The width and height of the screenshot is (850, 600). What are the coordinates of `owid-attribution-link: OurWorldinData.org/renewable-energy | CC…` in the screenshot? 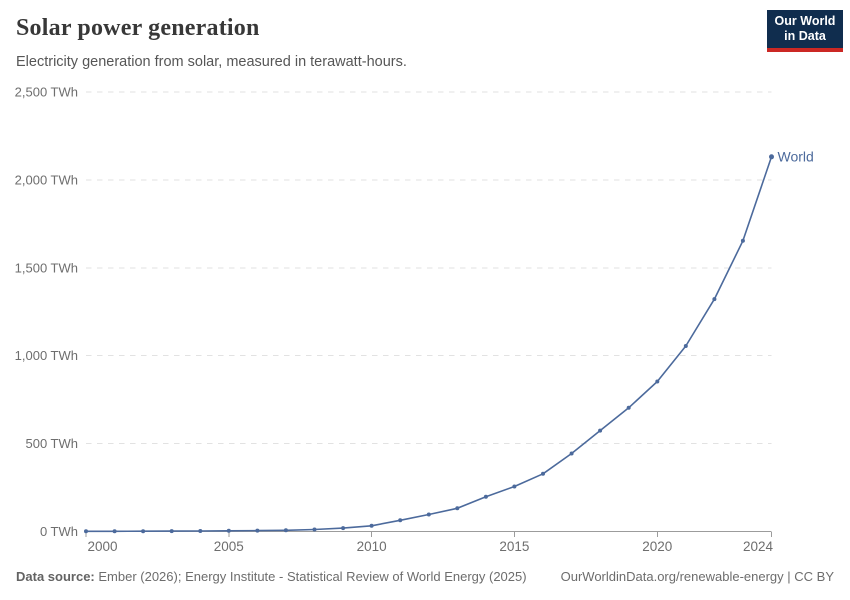 It's located at (697, 576).